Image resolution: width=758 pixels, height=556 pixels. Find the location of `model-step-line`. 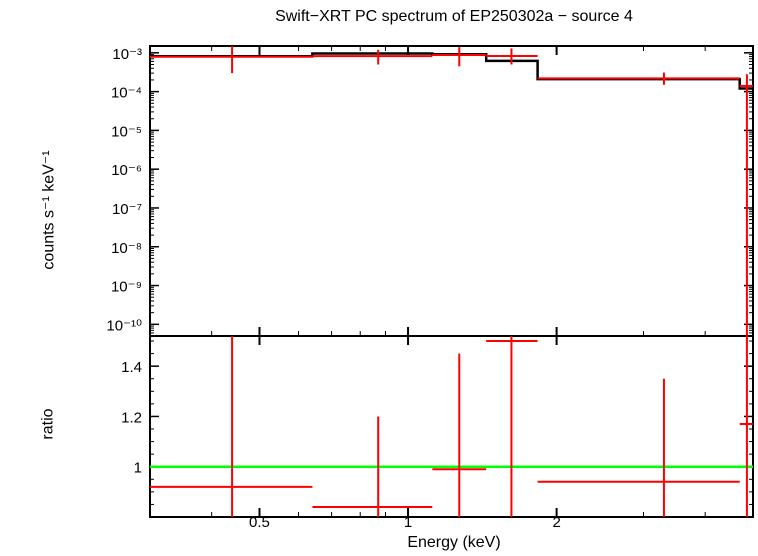

model-step-line is located at coordinates (451, 71).